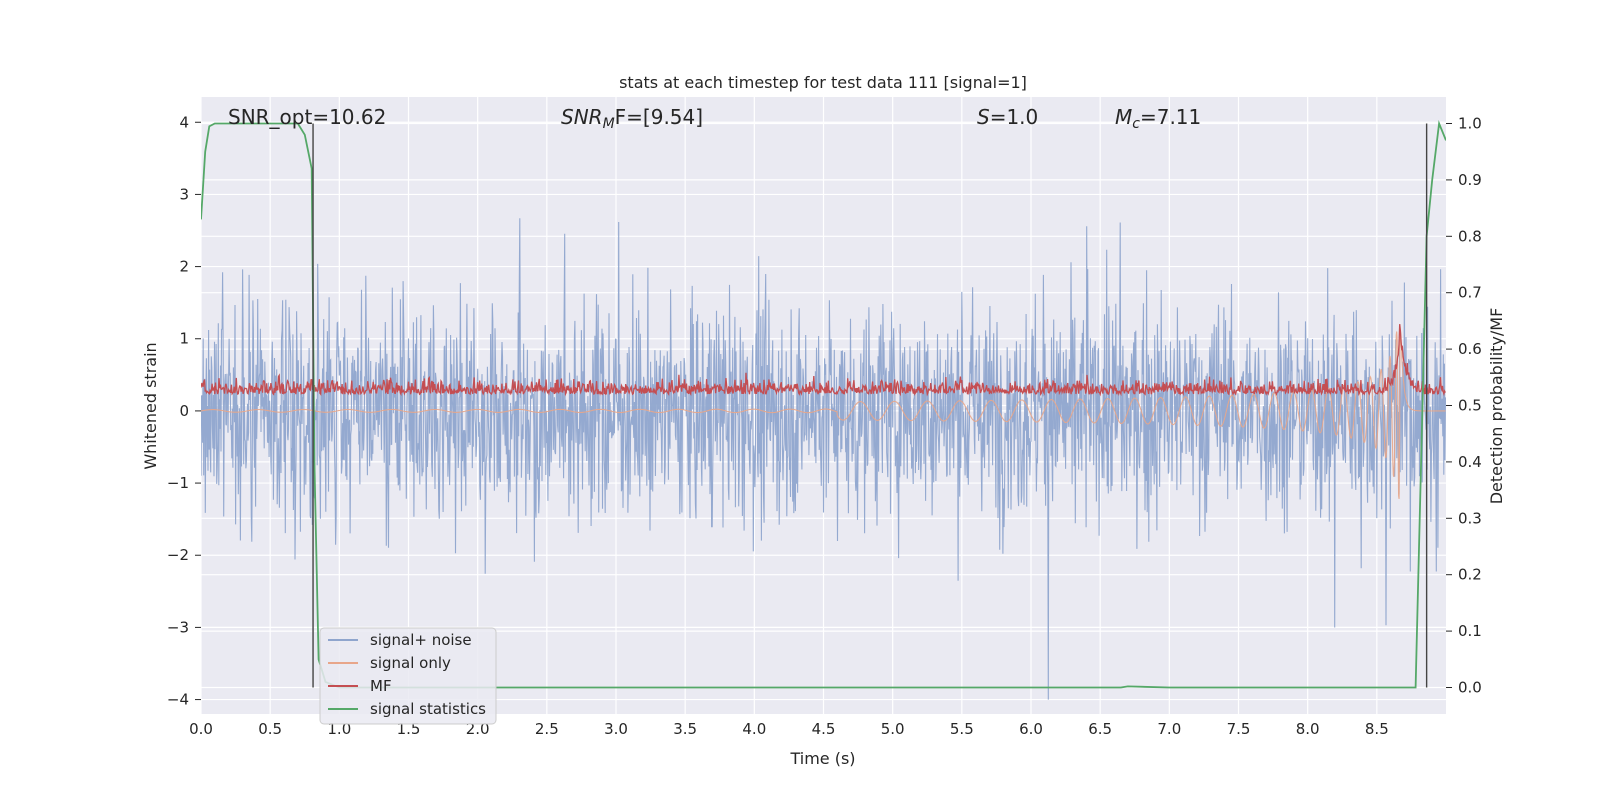 The height and width of the screenshot is (800, 1600). What do you see at coordinates (421, 640) in the screenshot?
I see `legend-label-signal-noise: signal+ noise` at bounding box center [421, 640].